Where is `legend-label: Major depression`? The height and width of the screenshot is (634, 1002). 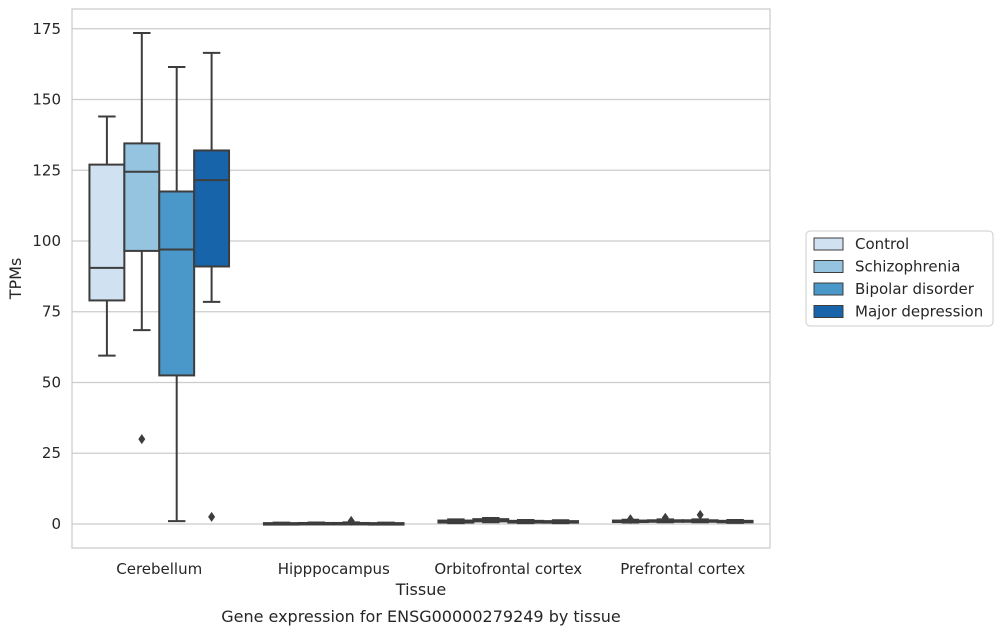 legend-label: Major depression is located at coordinates (919, 312).